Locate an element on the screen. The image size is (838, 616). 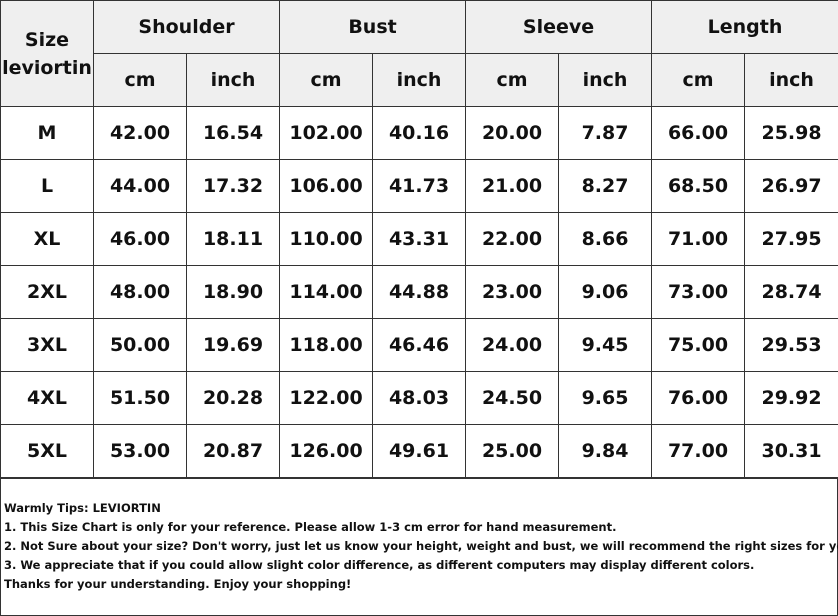
tip-line: Warmly Tips: LEVIORTIN is located at coordinates (82, 508).